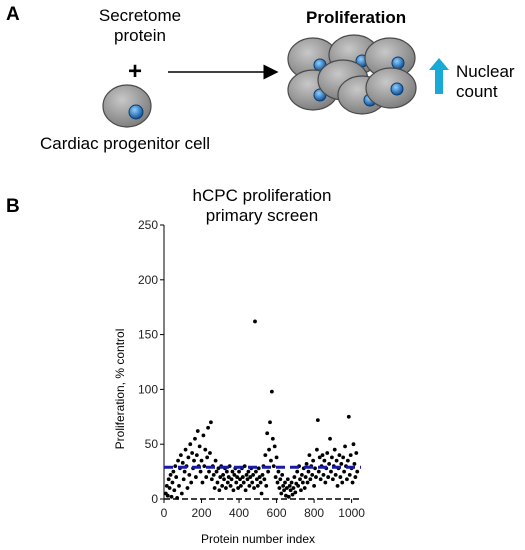 This screenshot has width=525, height=550. What do you see at coordinates (351, 513) in the screenshot?
I see `x-tick-label-1000: 1000` at bounding box center [351, 513].